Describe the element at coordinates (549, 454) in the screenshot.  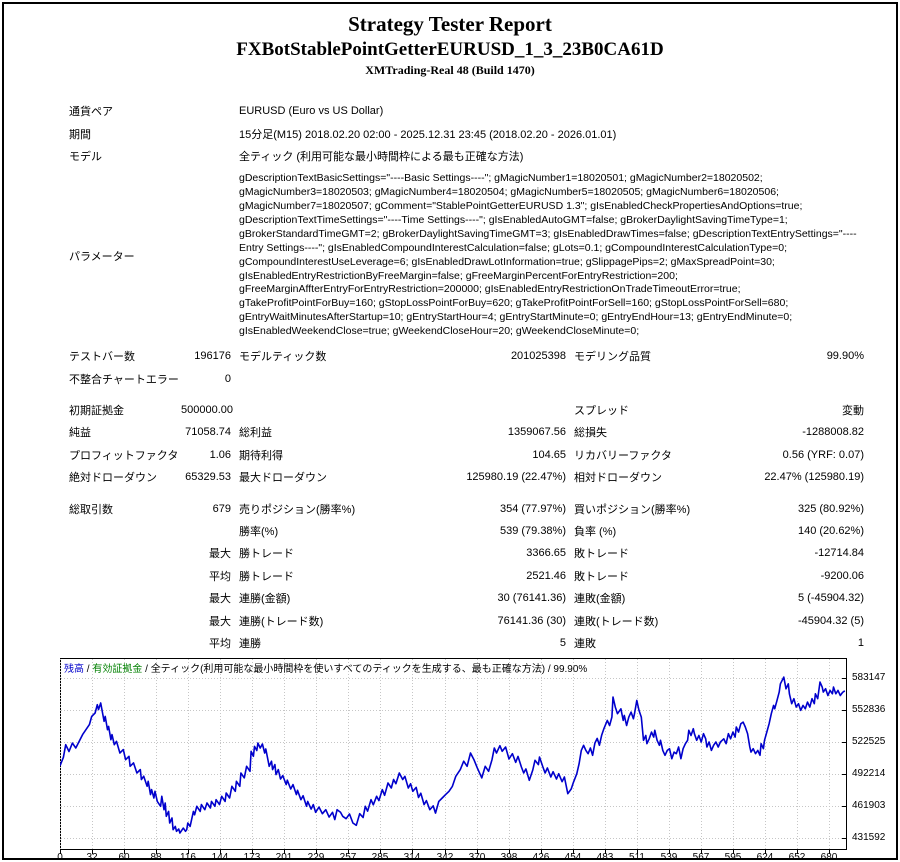
I see `row-value: 104.65` at that location.